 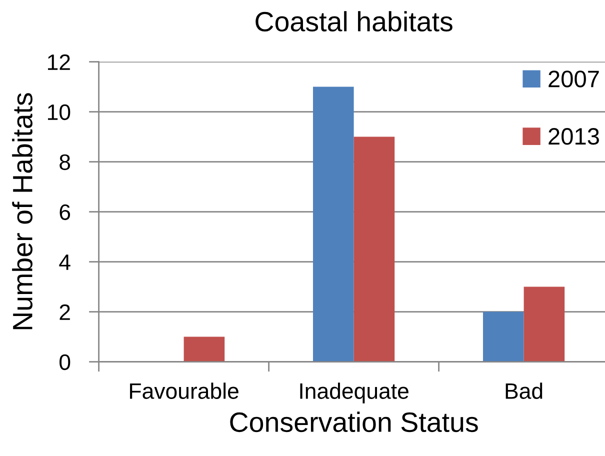 I want to click on x-axis-title: Conservation Status, so click(x=354, y=422).